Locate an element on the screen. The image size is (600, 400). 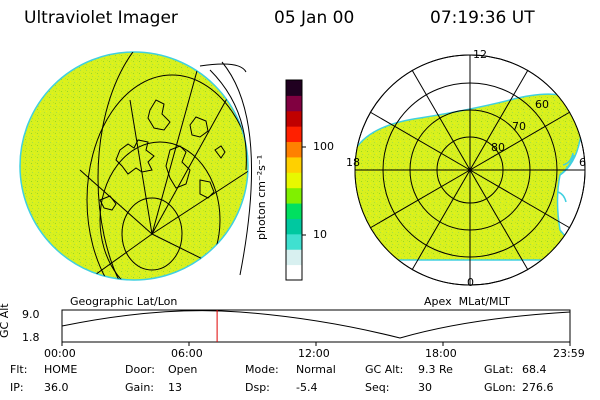
time-label: 07:19:36 UT is located at coordinates (482, 18).